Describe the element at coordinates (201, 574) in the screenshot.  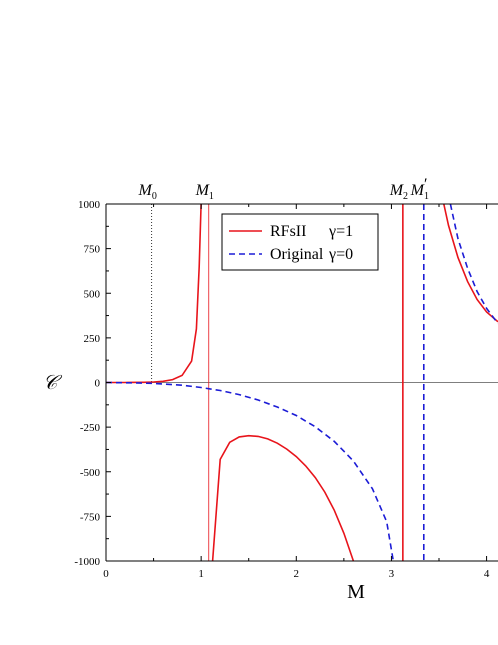
I see `x-tick-label-1: 1` at that location.